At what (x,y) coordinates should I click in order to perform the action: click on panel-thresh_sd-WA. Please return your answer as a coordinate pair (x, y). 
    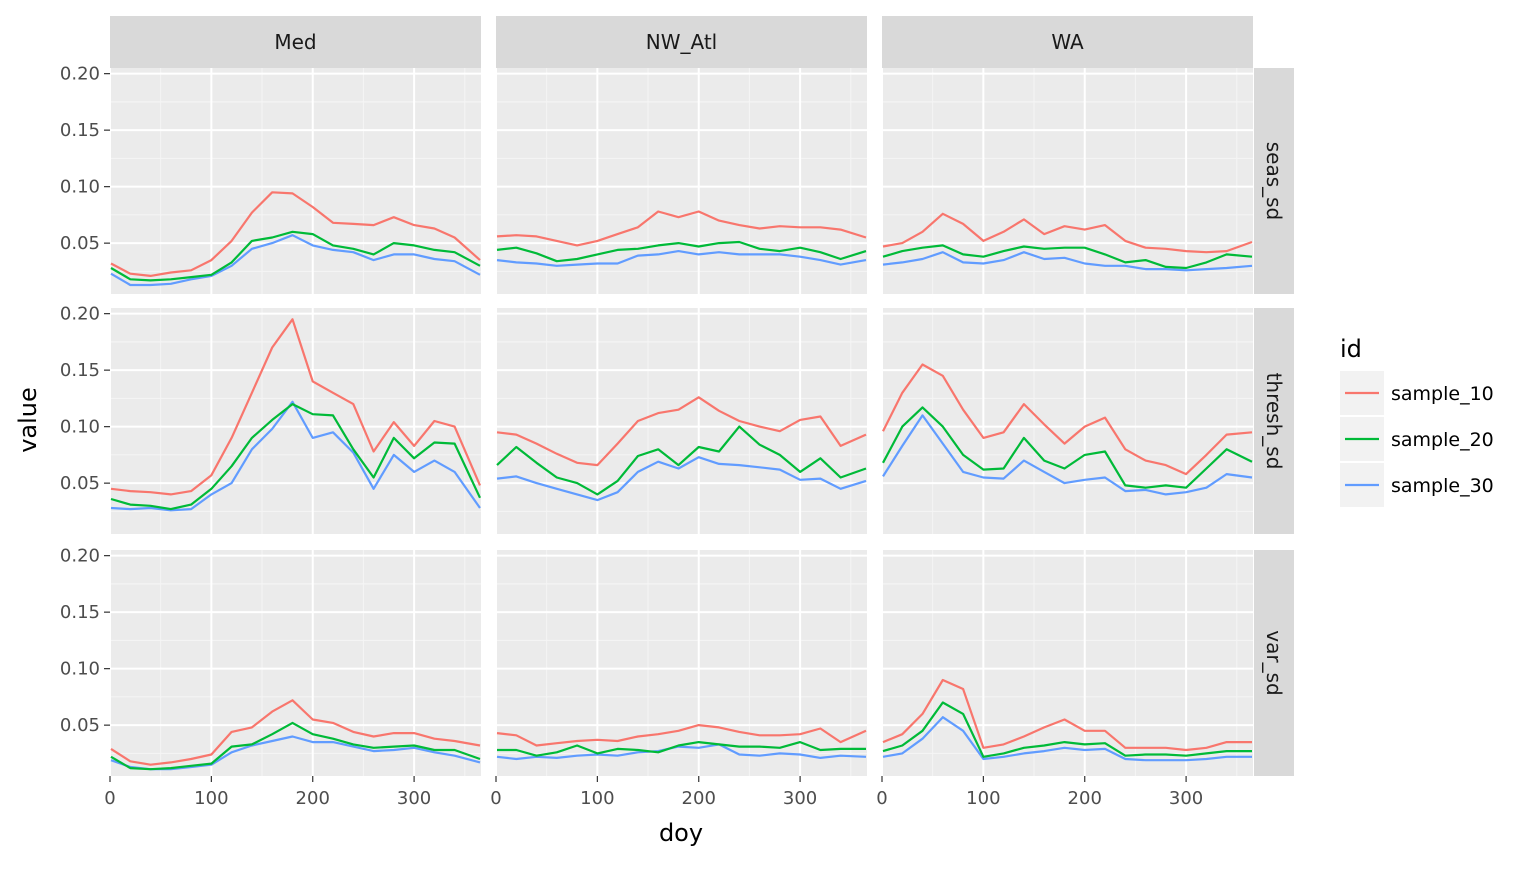
    Looking at the image, I should click on (1067, 429).